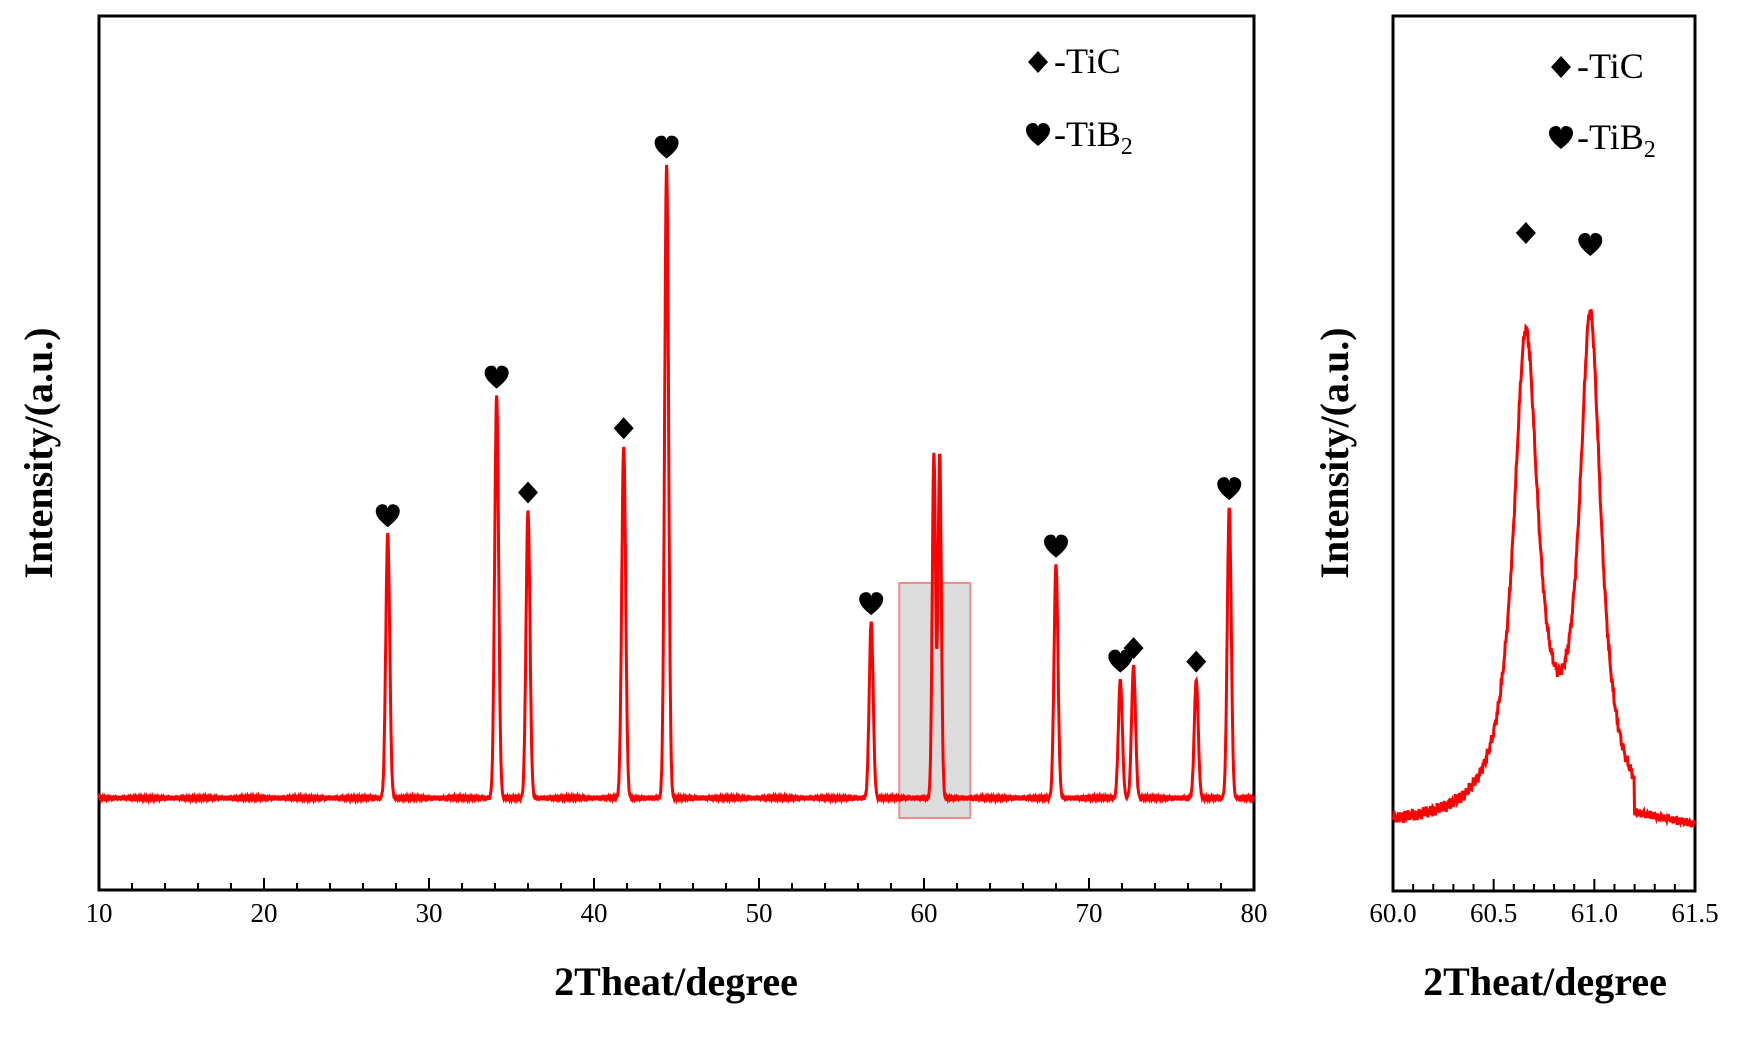  I want to click on main-legend: -TiC -TiB2, so click(1079, 100).